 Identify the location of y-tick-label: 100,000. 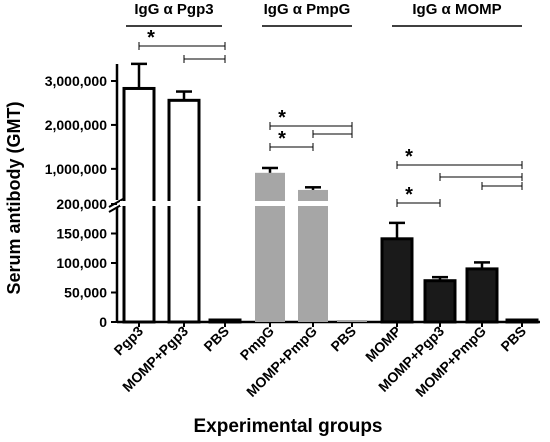
(81, 263).